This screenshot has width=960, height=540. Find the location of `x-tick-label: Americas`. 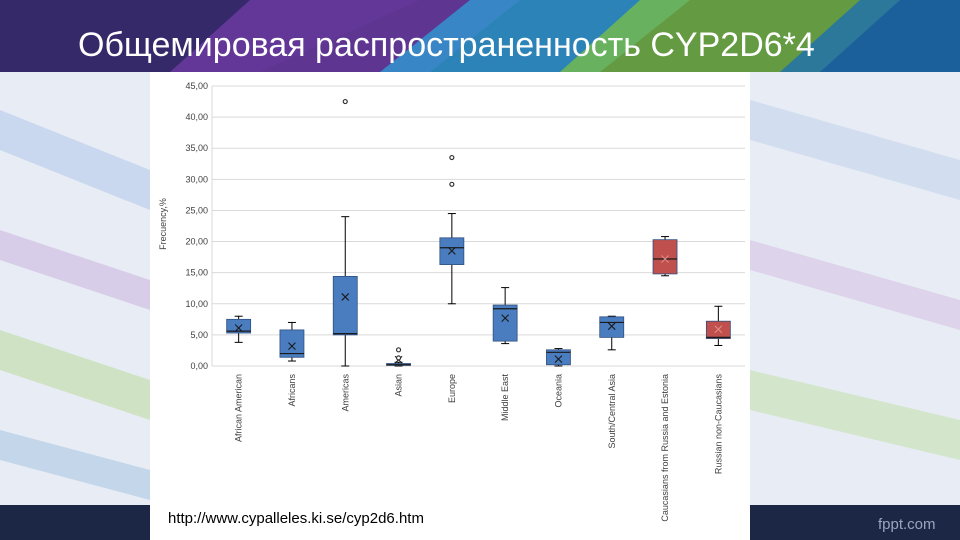

x-tick-label: Americas is located at coordinates (345, 393).